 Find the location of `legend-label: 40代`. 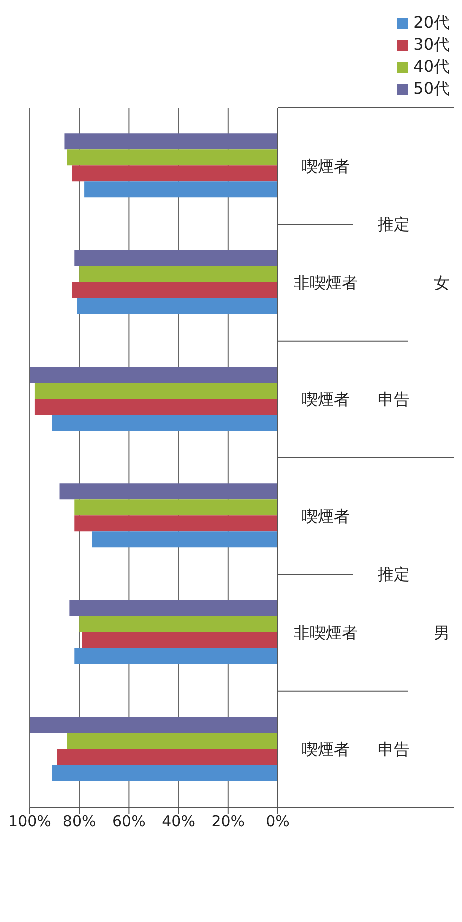

legend-label: 40代 is located at coordinates (432, 67).